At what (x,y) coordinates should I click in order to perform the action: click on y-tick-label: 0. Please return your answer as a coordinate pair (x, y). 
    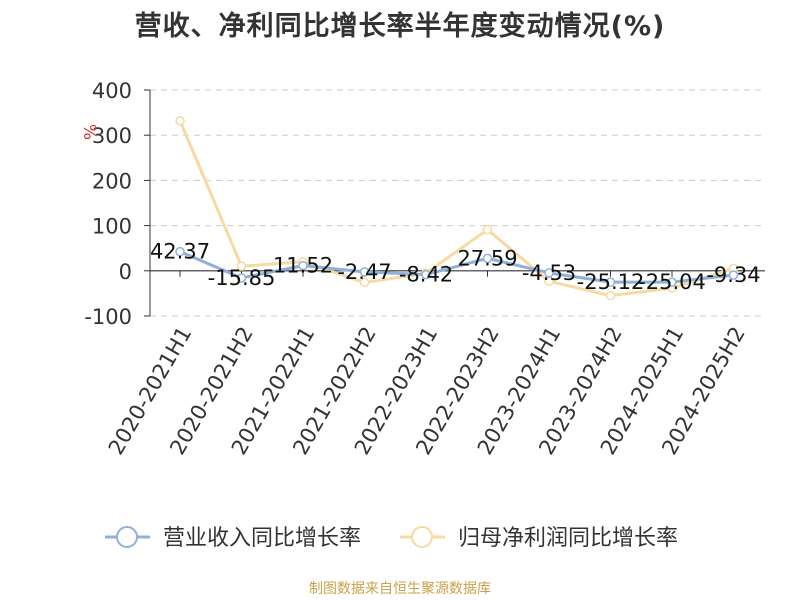
    Looking at the image, I should click on (125, 272).